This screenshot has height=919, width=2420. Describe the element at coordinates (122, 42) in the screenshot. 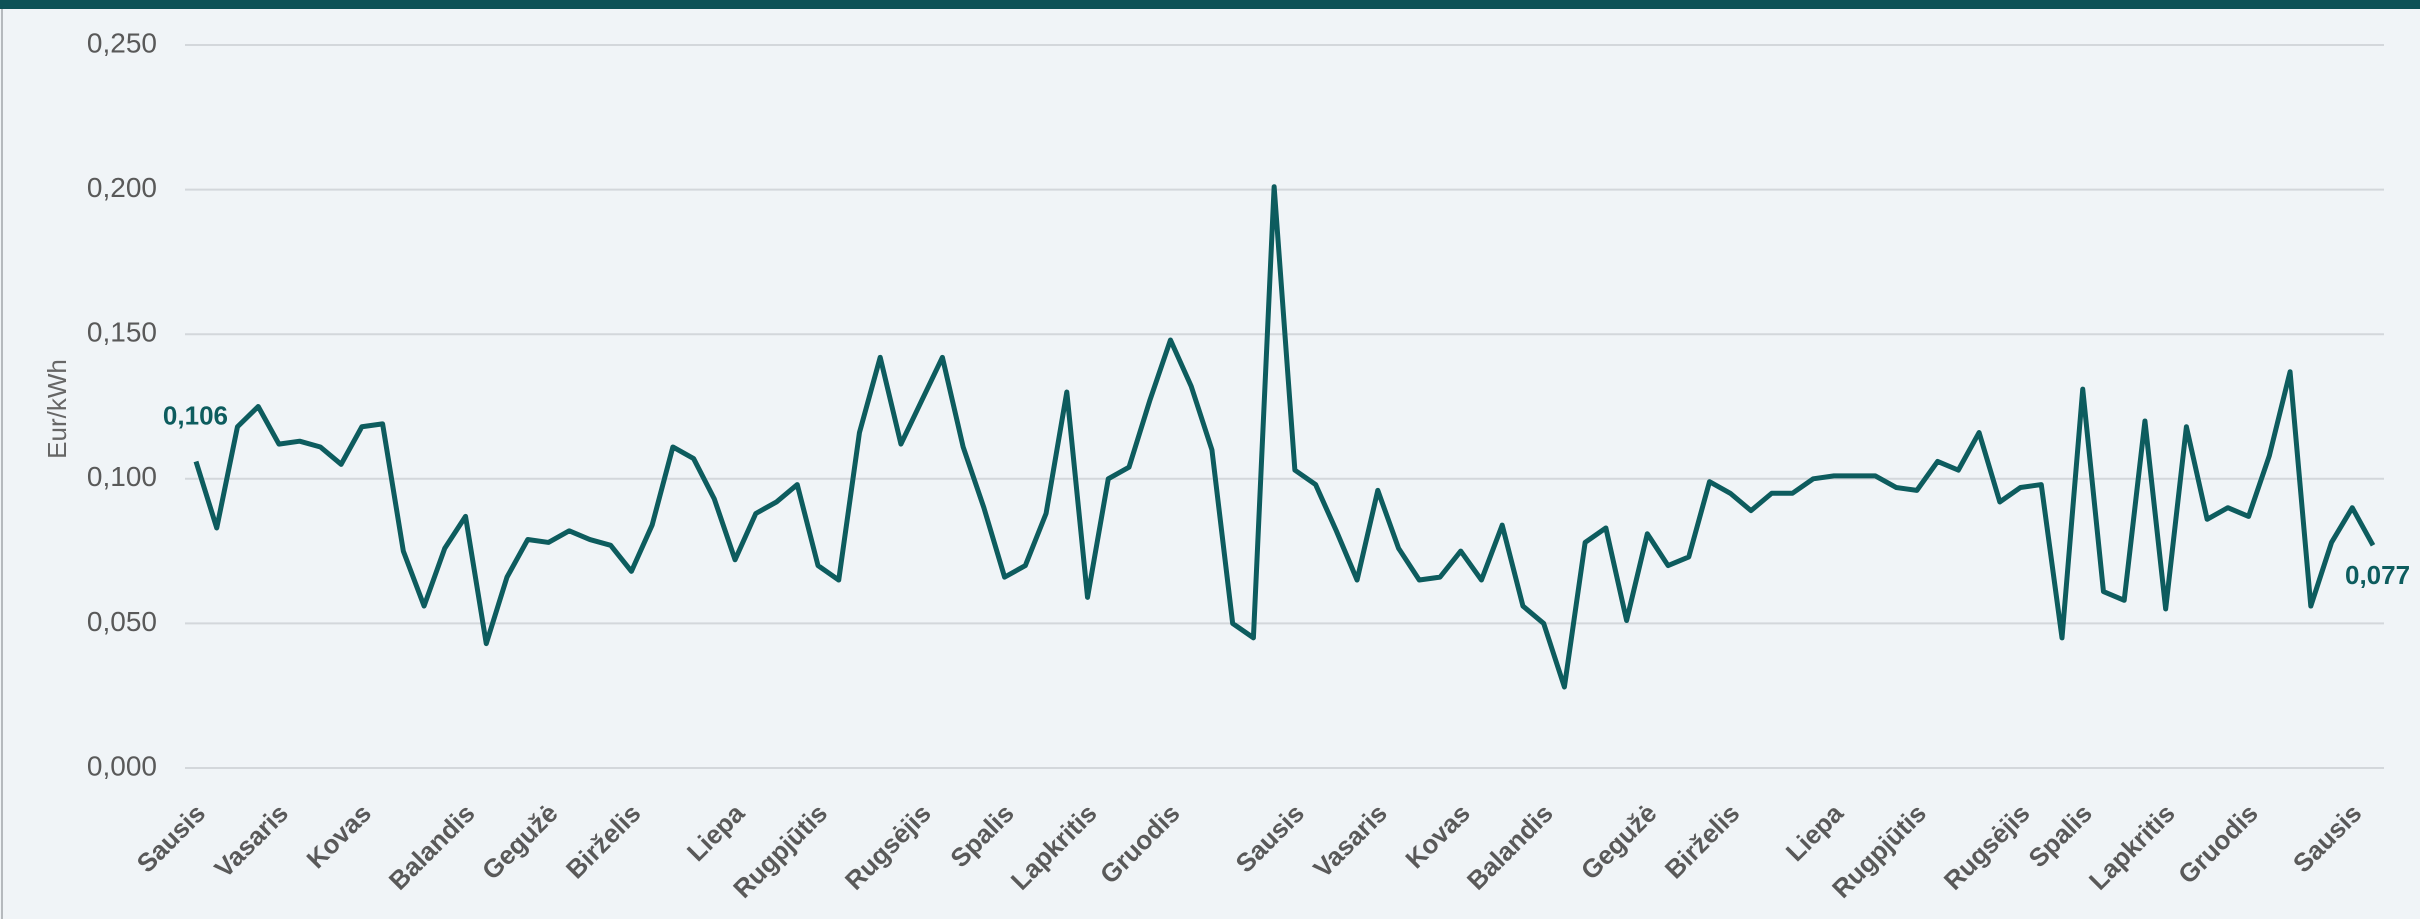

I see `y-tick-label: 0,250` at that location.